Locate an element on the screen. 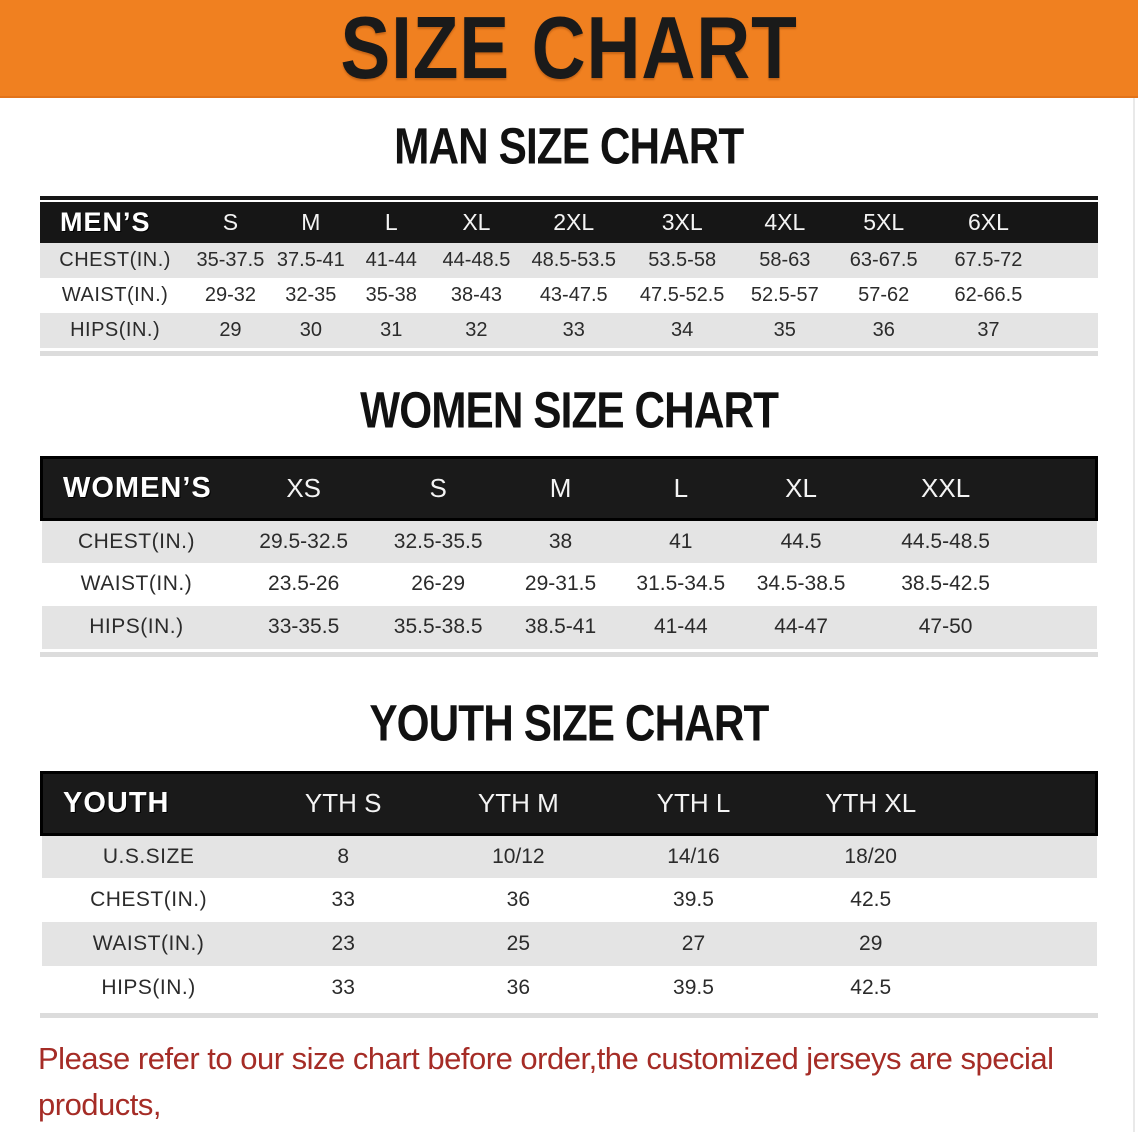  measurement-value: 31.5-34.5 is located at coordinates (681, 583).